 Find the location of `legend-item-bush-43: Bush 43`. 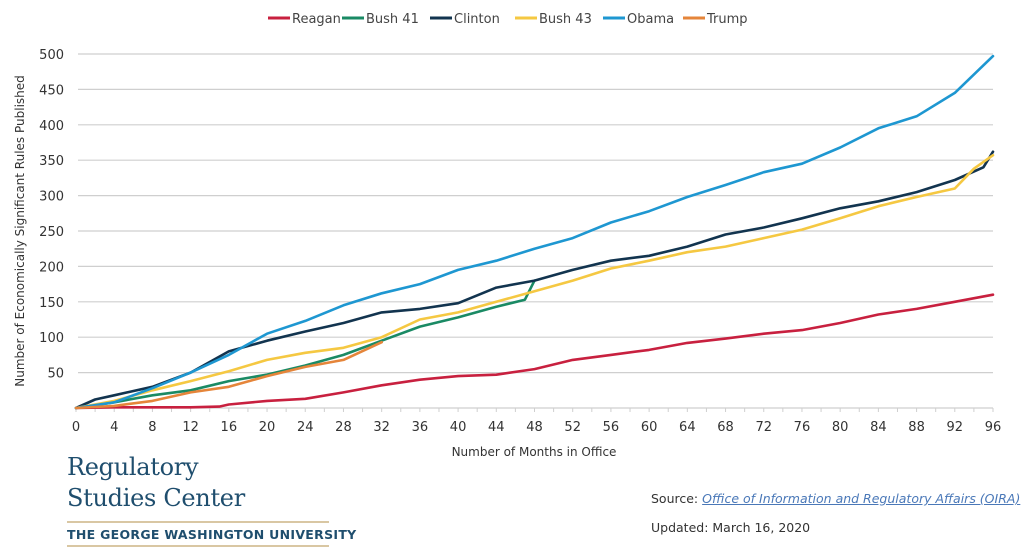

legend-item-bush-43: Bush 43 is located at coordinates (553, 19).